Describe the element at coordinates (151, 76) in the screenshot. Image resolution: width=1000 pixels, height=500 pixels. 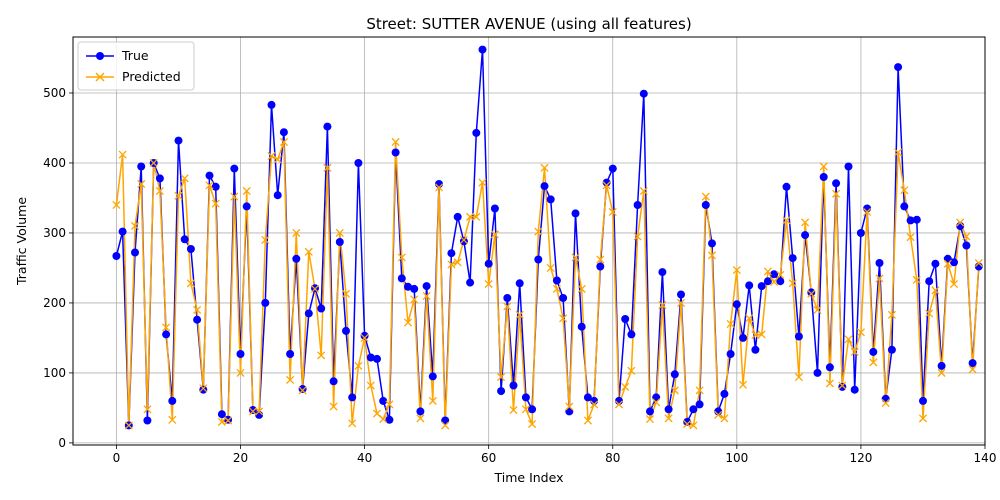
I see `legend-predicted-label: Predicted` at that location.